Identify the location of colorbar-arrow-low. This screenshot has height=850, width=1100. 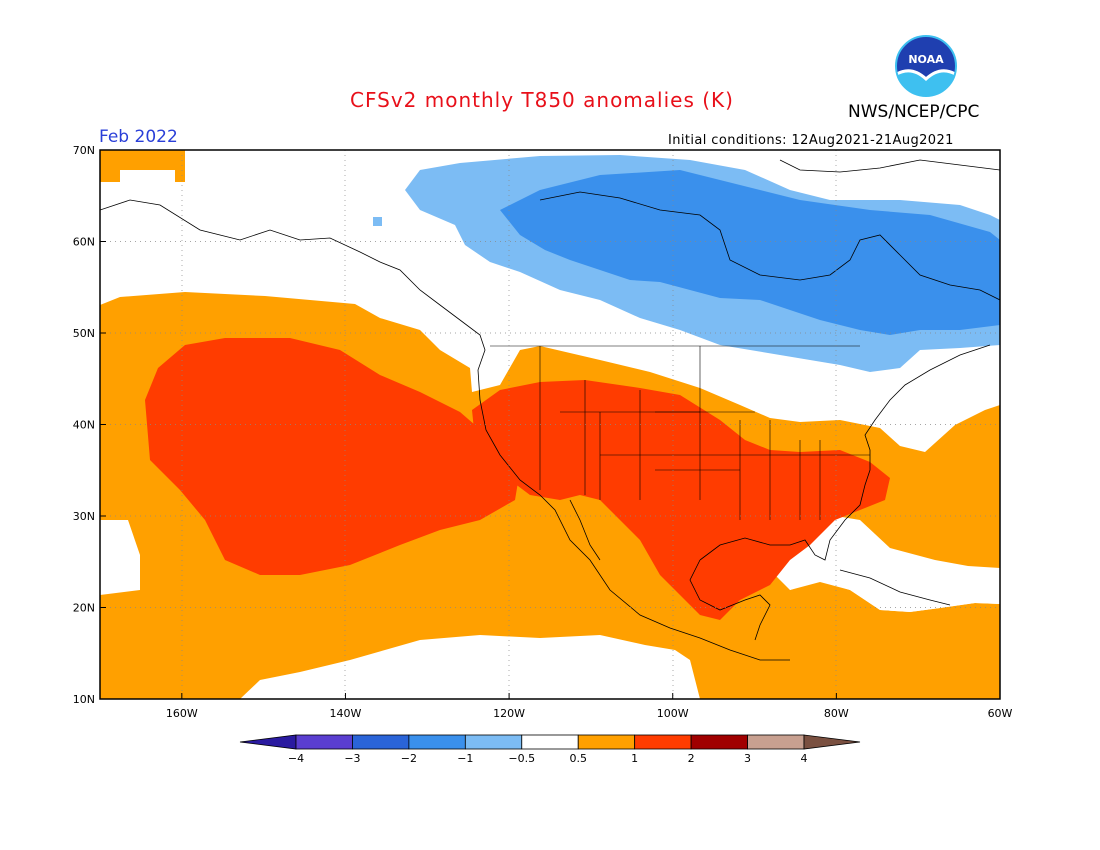
(268, 742).